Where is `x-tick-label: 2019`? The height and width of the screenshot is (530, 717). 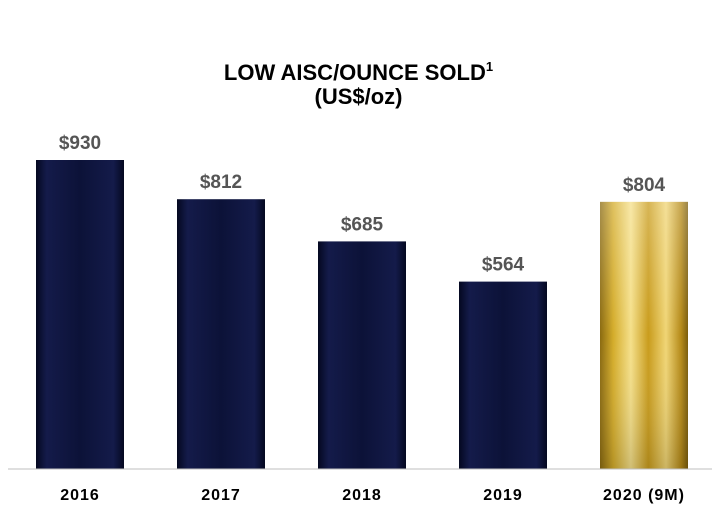 x-tick-label: 2019 is located at coordinates (503, 495).